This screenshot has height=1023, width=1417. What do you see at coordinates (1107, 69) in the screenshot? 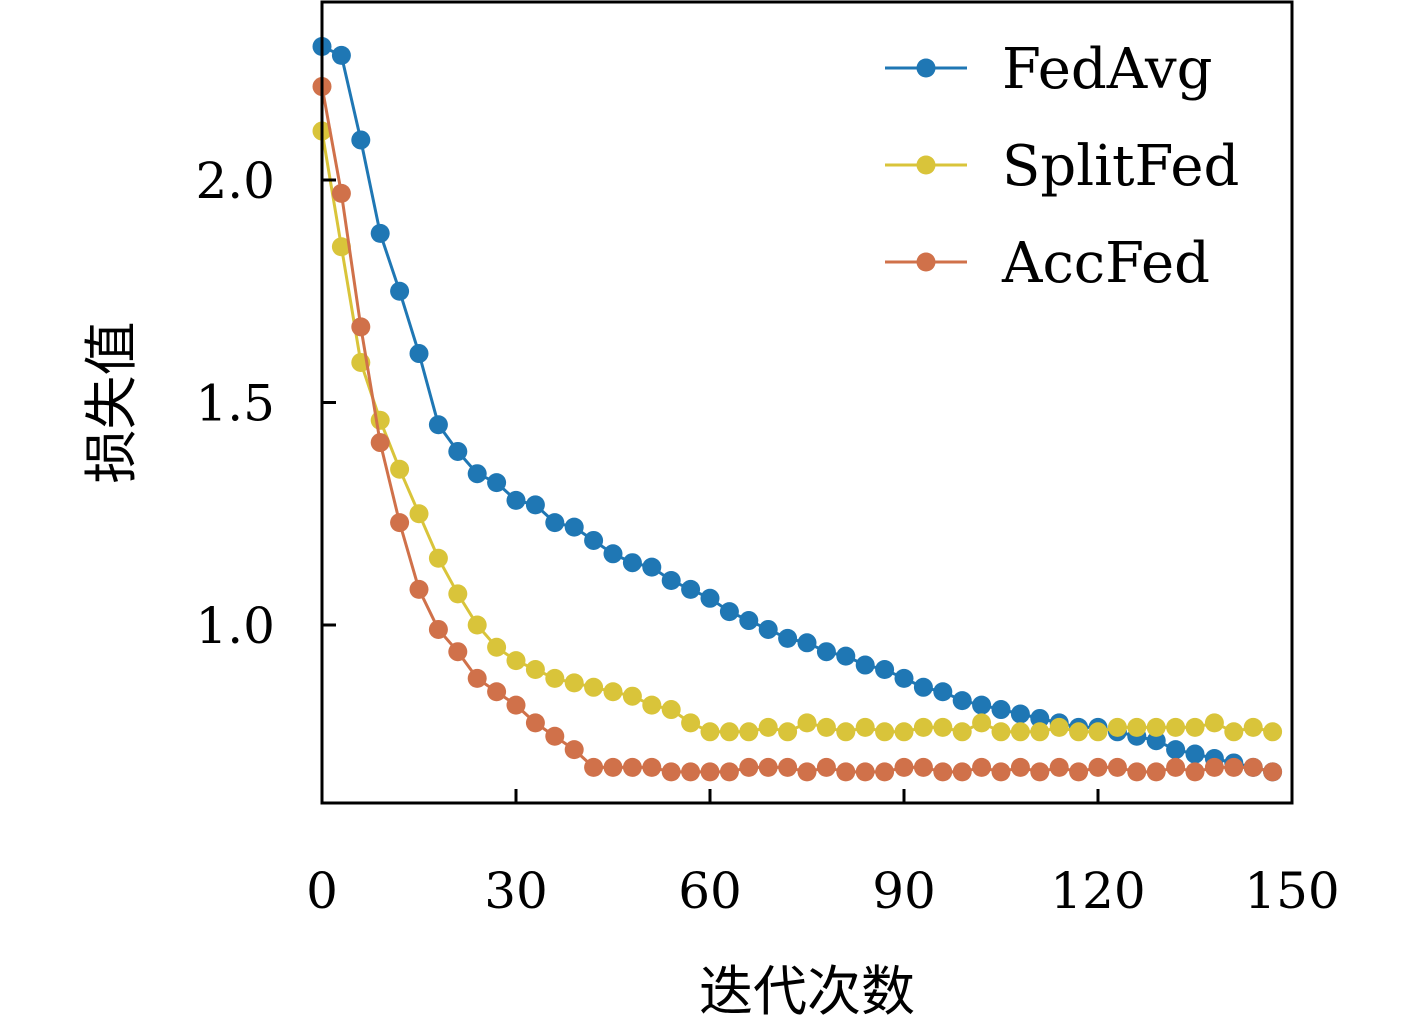
I see `legend-label-fedavg: FedAvg` at bounding box center [1107, 69].